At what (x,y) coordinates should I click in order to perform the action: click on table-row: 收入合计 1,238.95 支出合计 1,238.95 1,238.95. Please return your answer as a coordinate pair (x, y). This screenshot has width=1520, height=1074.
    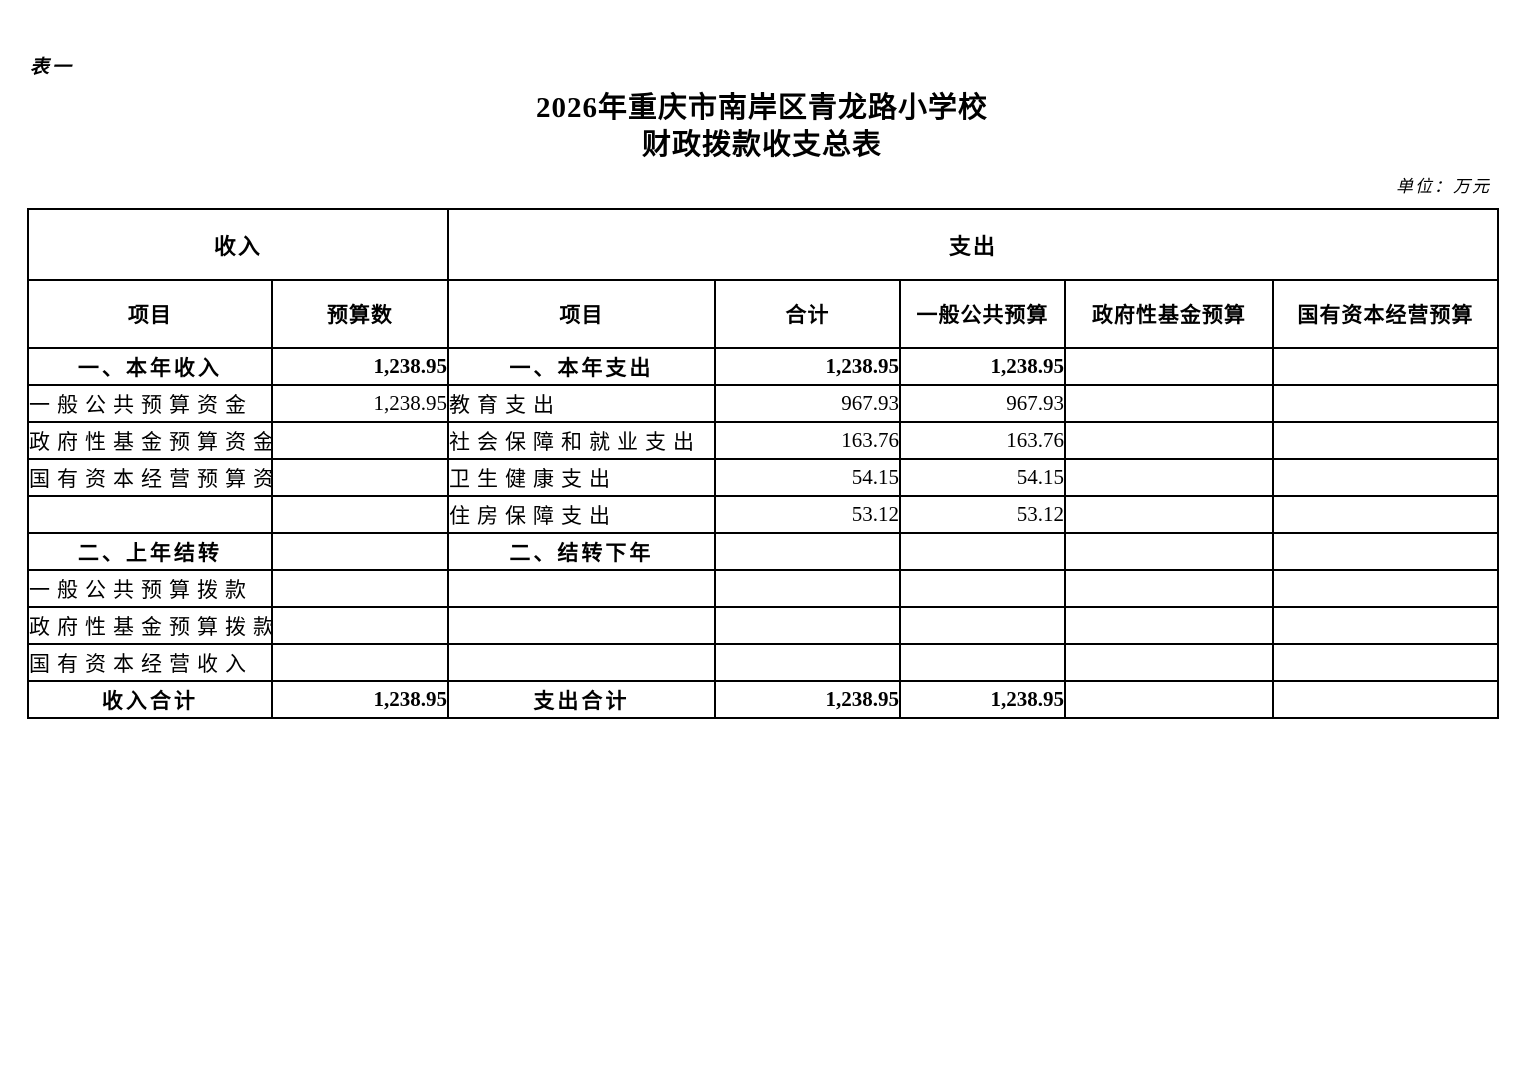
    Looking at the image, I should click on (763, 699).